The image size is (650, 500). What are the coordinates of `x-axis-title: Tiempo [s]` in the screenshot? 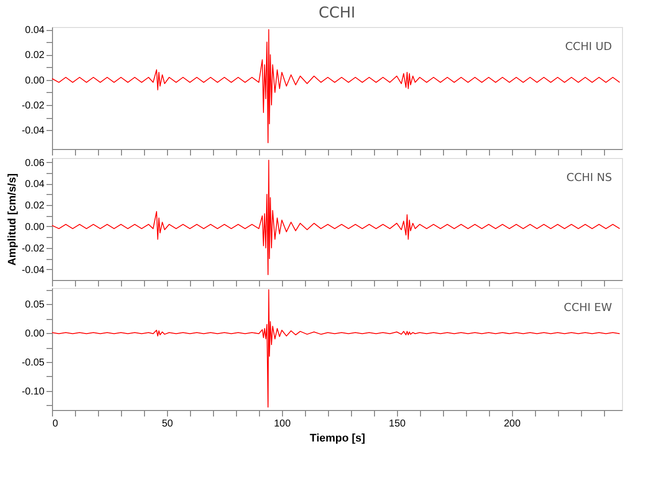 It's located at (338, 438).